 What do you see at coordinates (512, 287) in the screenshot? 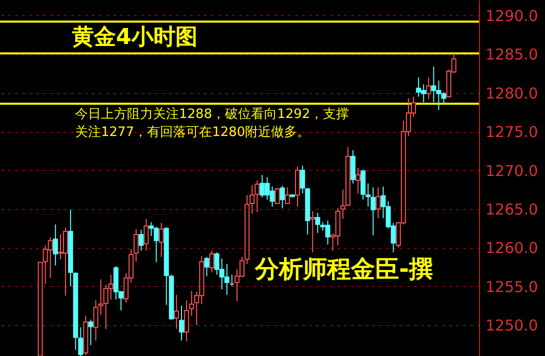
I see `y-tick-label: 1255.0` at bounding box center [512, 287].